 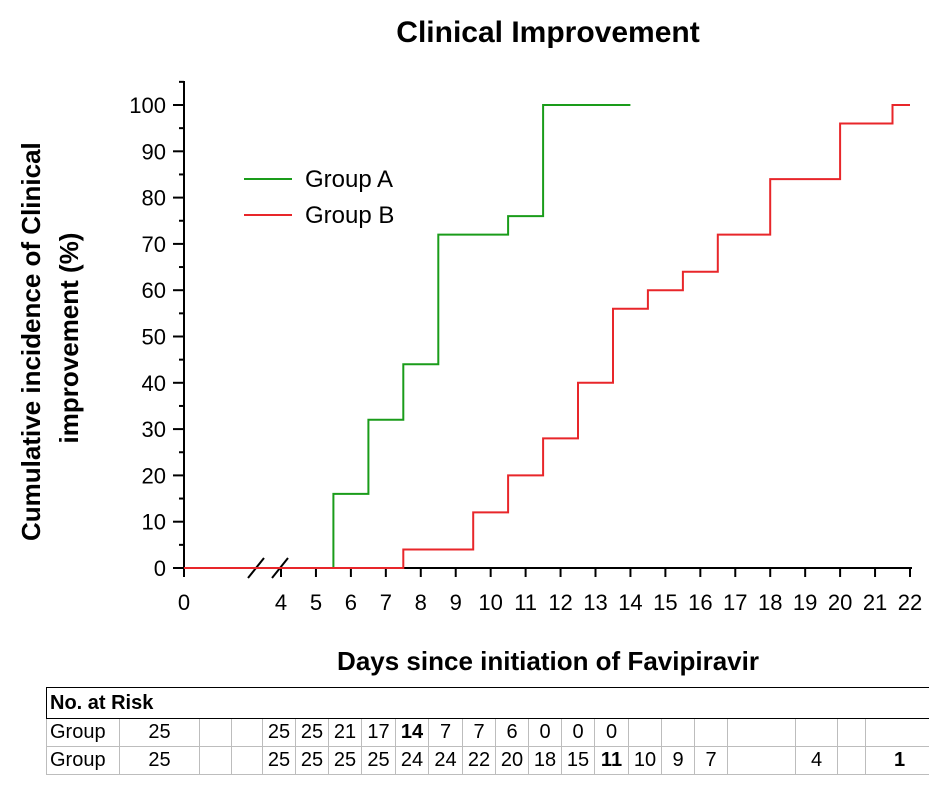 I want to click on risk-count-cell: 4, so click(x=816, y=760).